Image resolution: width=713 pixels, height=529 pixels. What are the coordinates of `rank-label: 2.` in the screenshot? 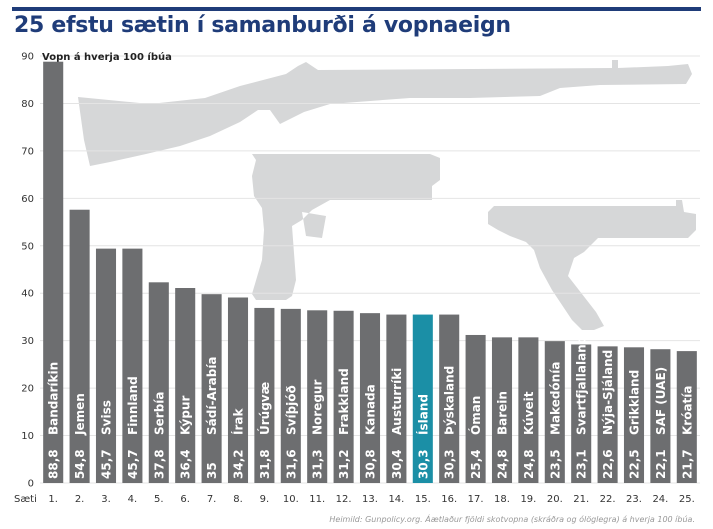 It's located at (80, 499).